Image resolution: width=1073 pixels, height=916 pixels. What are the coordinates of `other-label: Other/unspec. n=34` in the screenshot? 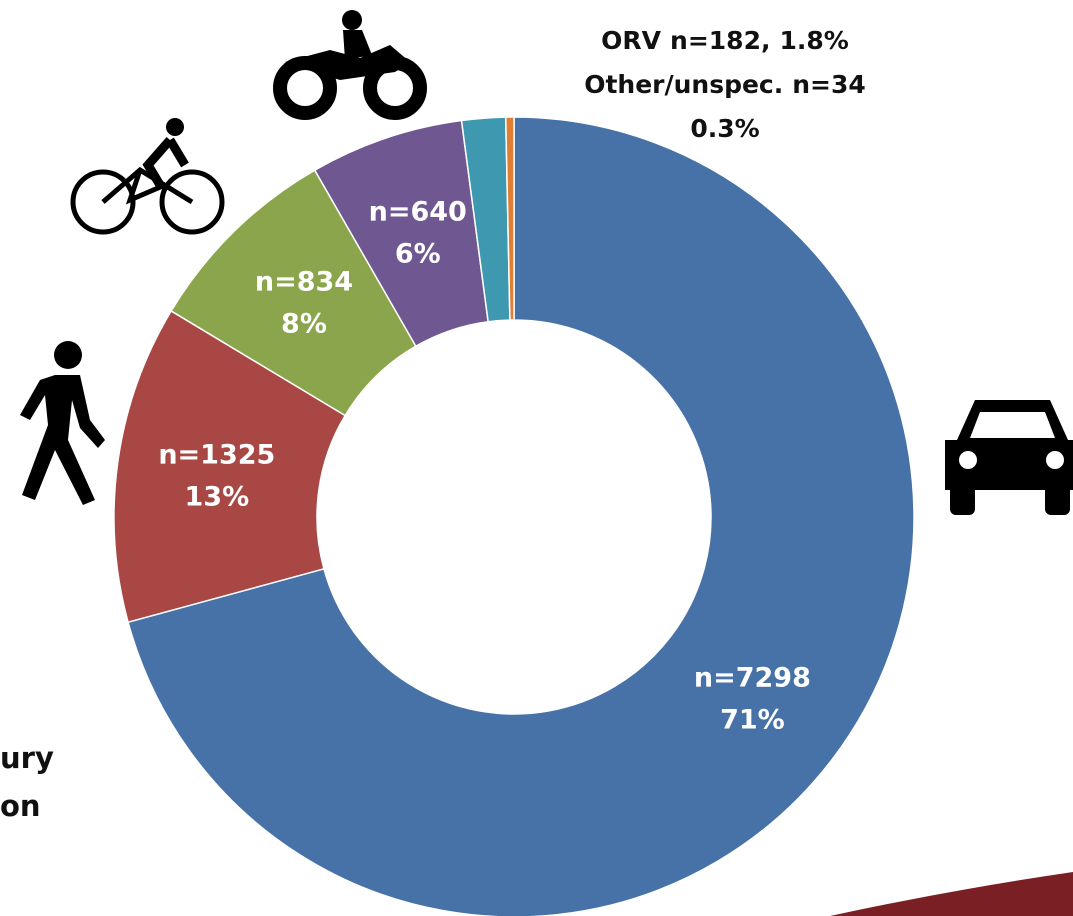 It's located at (725, 84).